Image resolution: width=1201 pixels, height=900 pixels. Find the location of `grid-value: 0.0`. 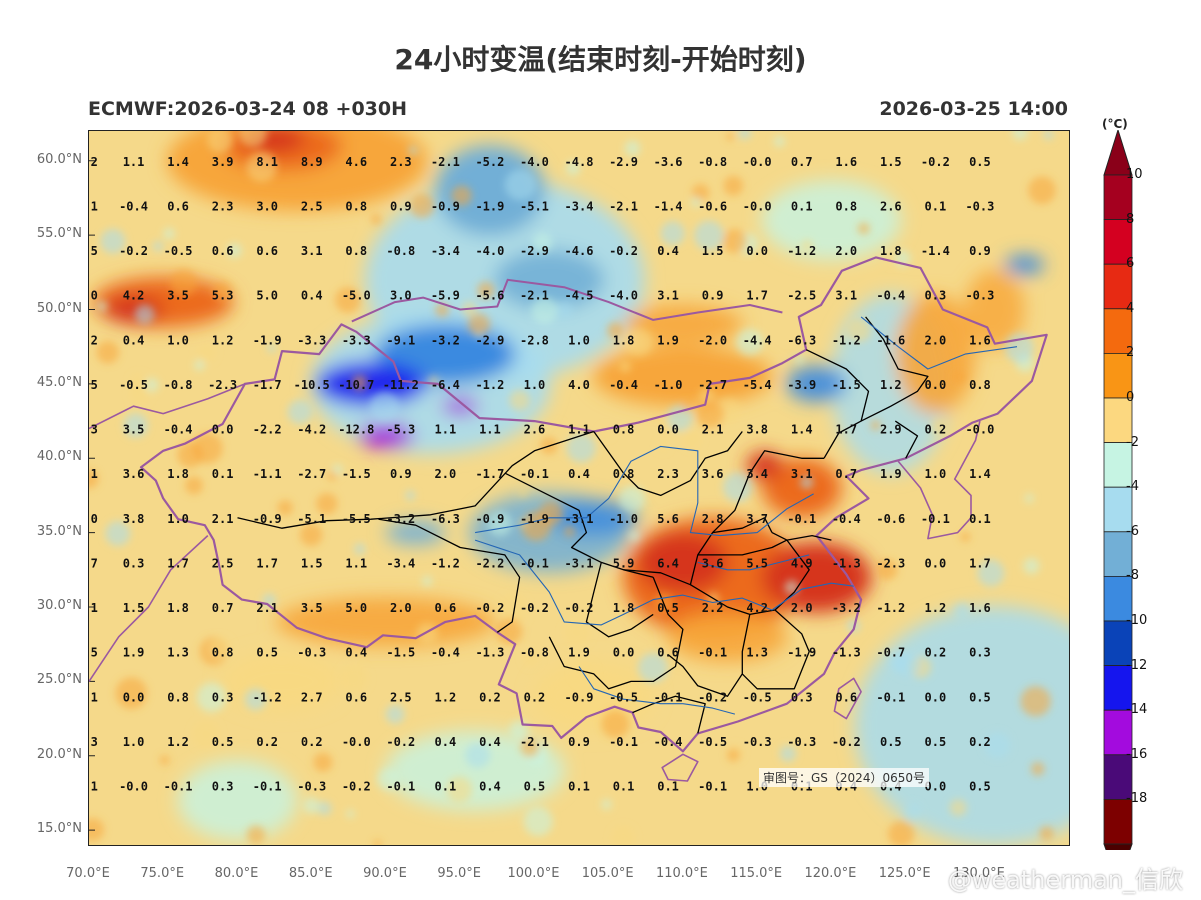

grid-value: 0.0 is located at coordinates (624, 653).